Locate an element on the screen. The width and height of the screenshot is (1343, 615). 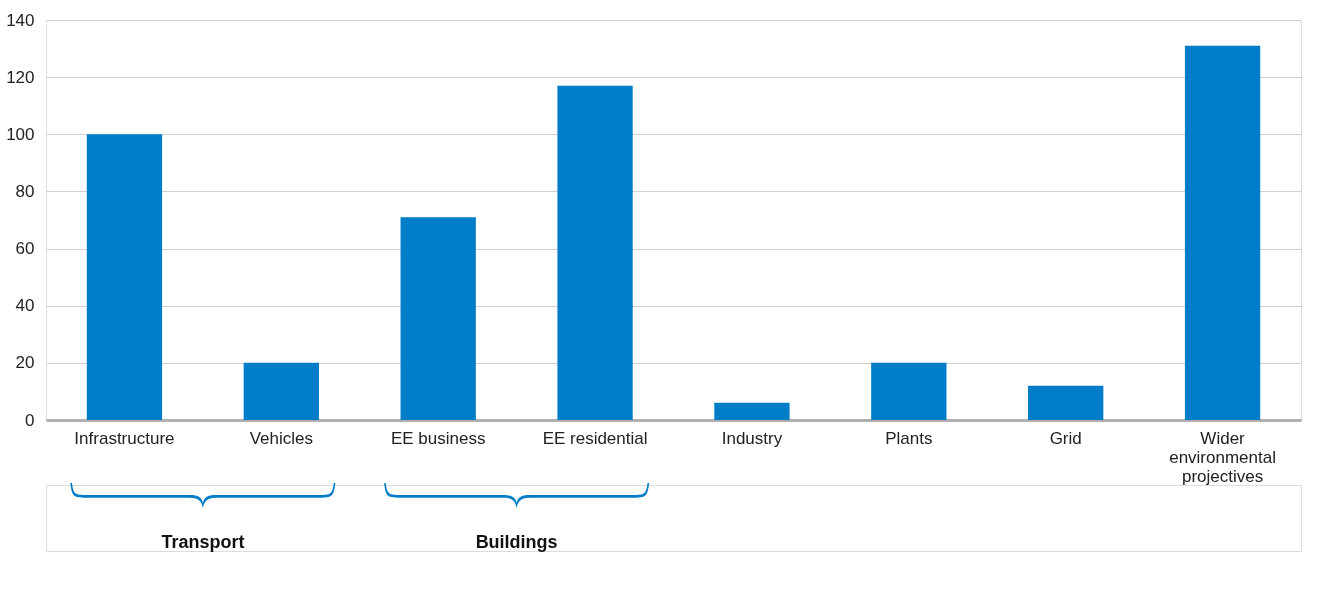
y-tick-label: 0 is located at coordinates (30, 420).